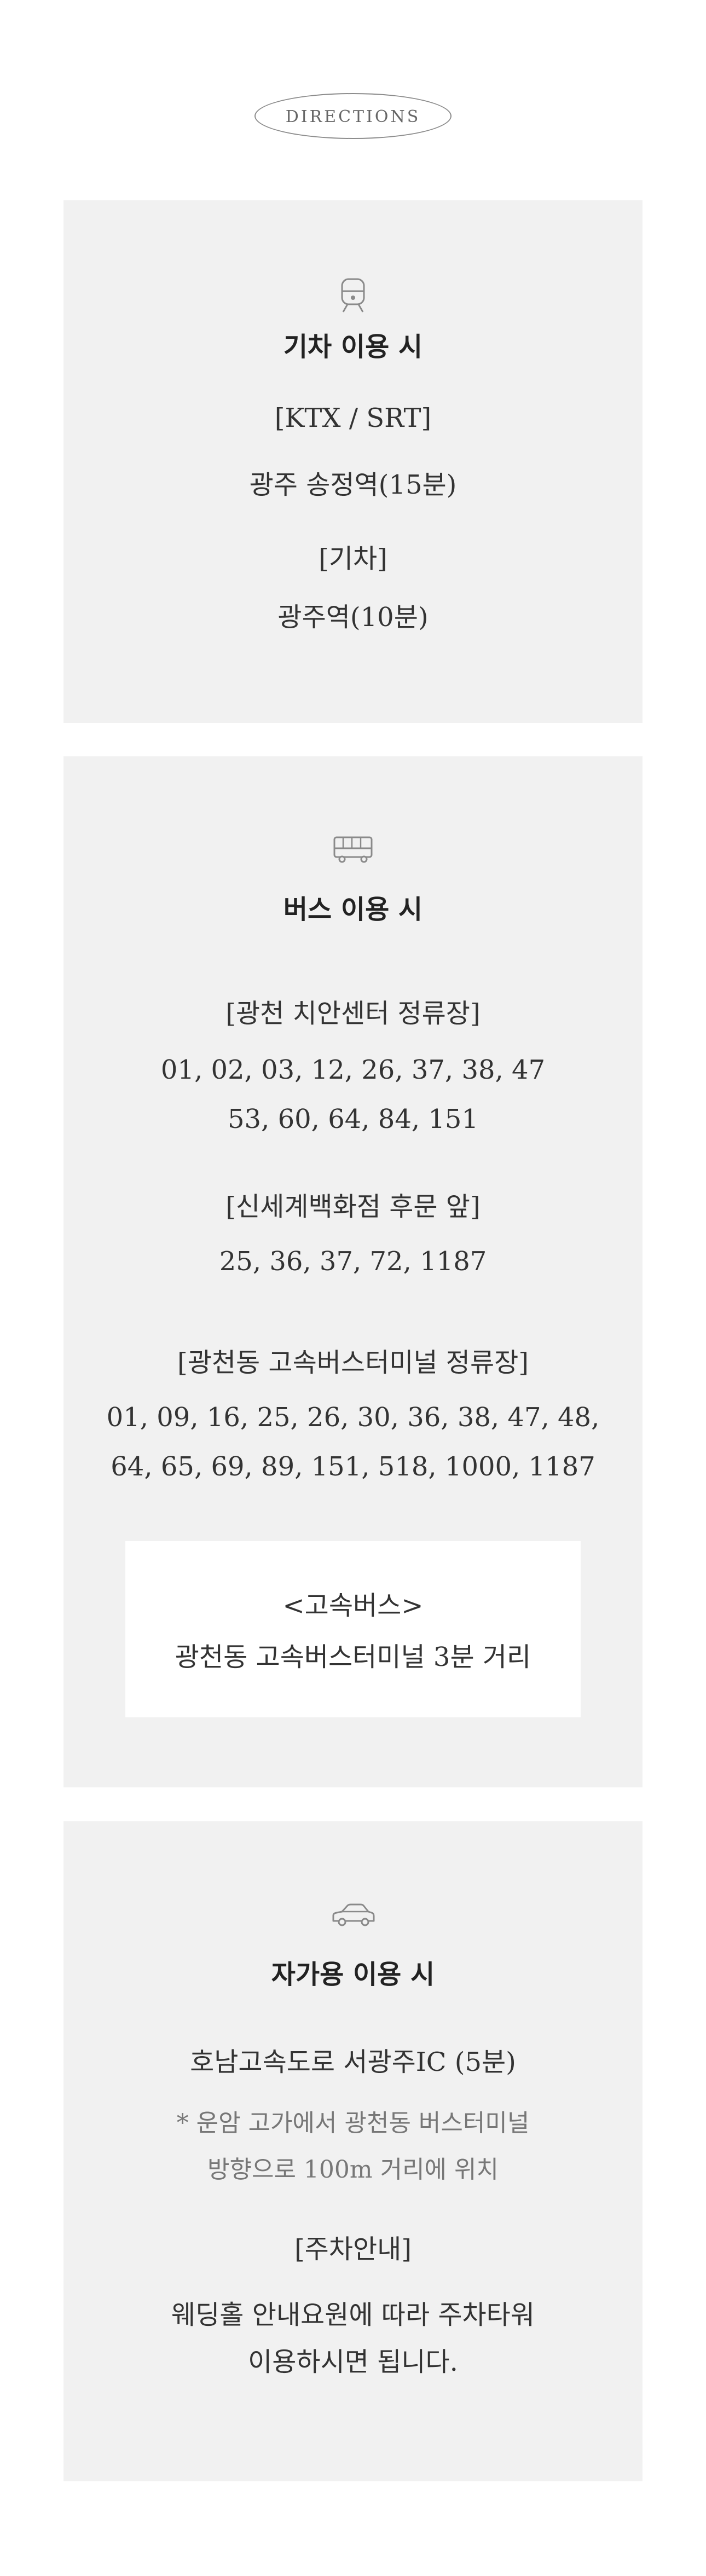  What do you see at coordinates (353, 1119) in the screenshot?
I see `stop1-routes-2: 53, 60, 64, 84, 151` at bounding box center [353, 1119].